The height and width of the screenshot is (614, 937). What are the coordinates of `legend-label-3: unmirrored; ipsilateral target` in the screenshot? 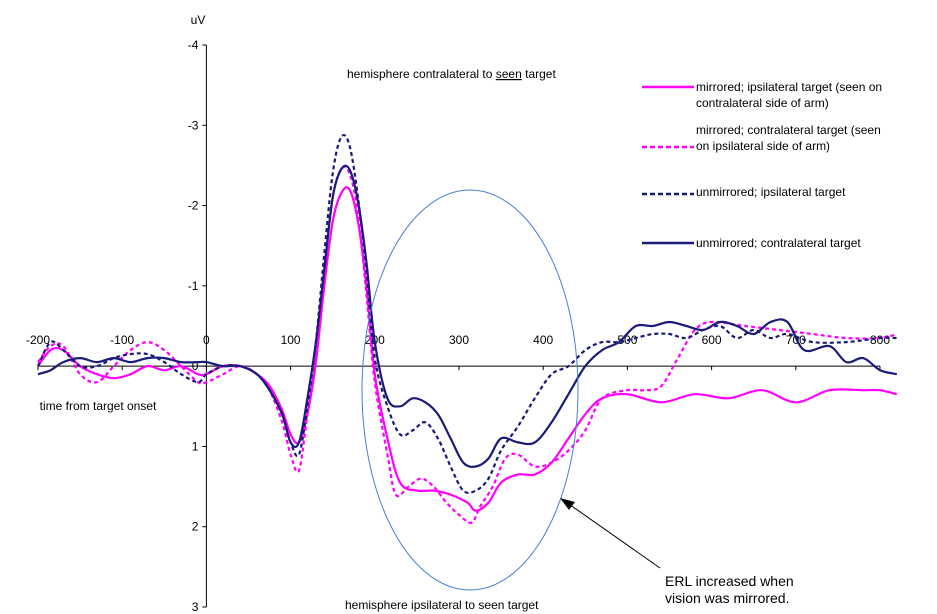 It's located at (771, 192).